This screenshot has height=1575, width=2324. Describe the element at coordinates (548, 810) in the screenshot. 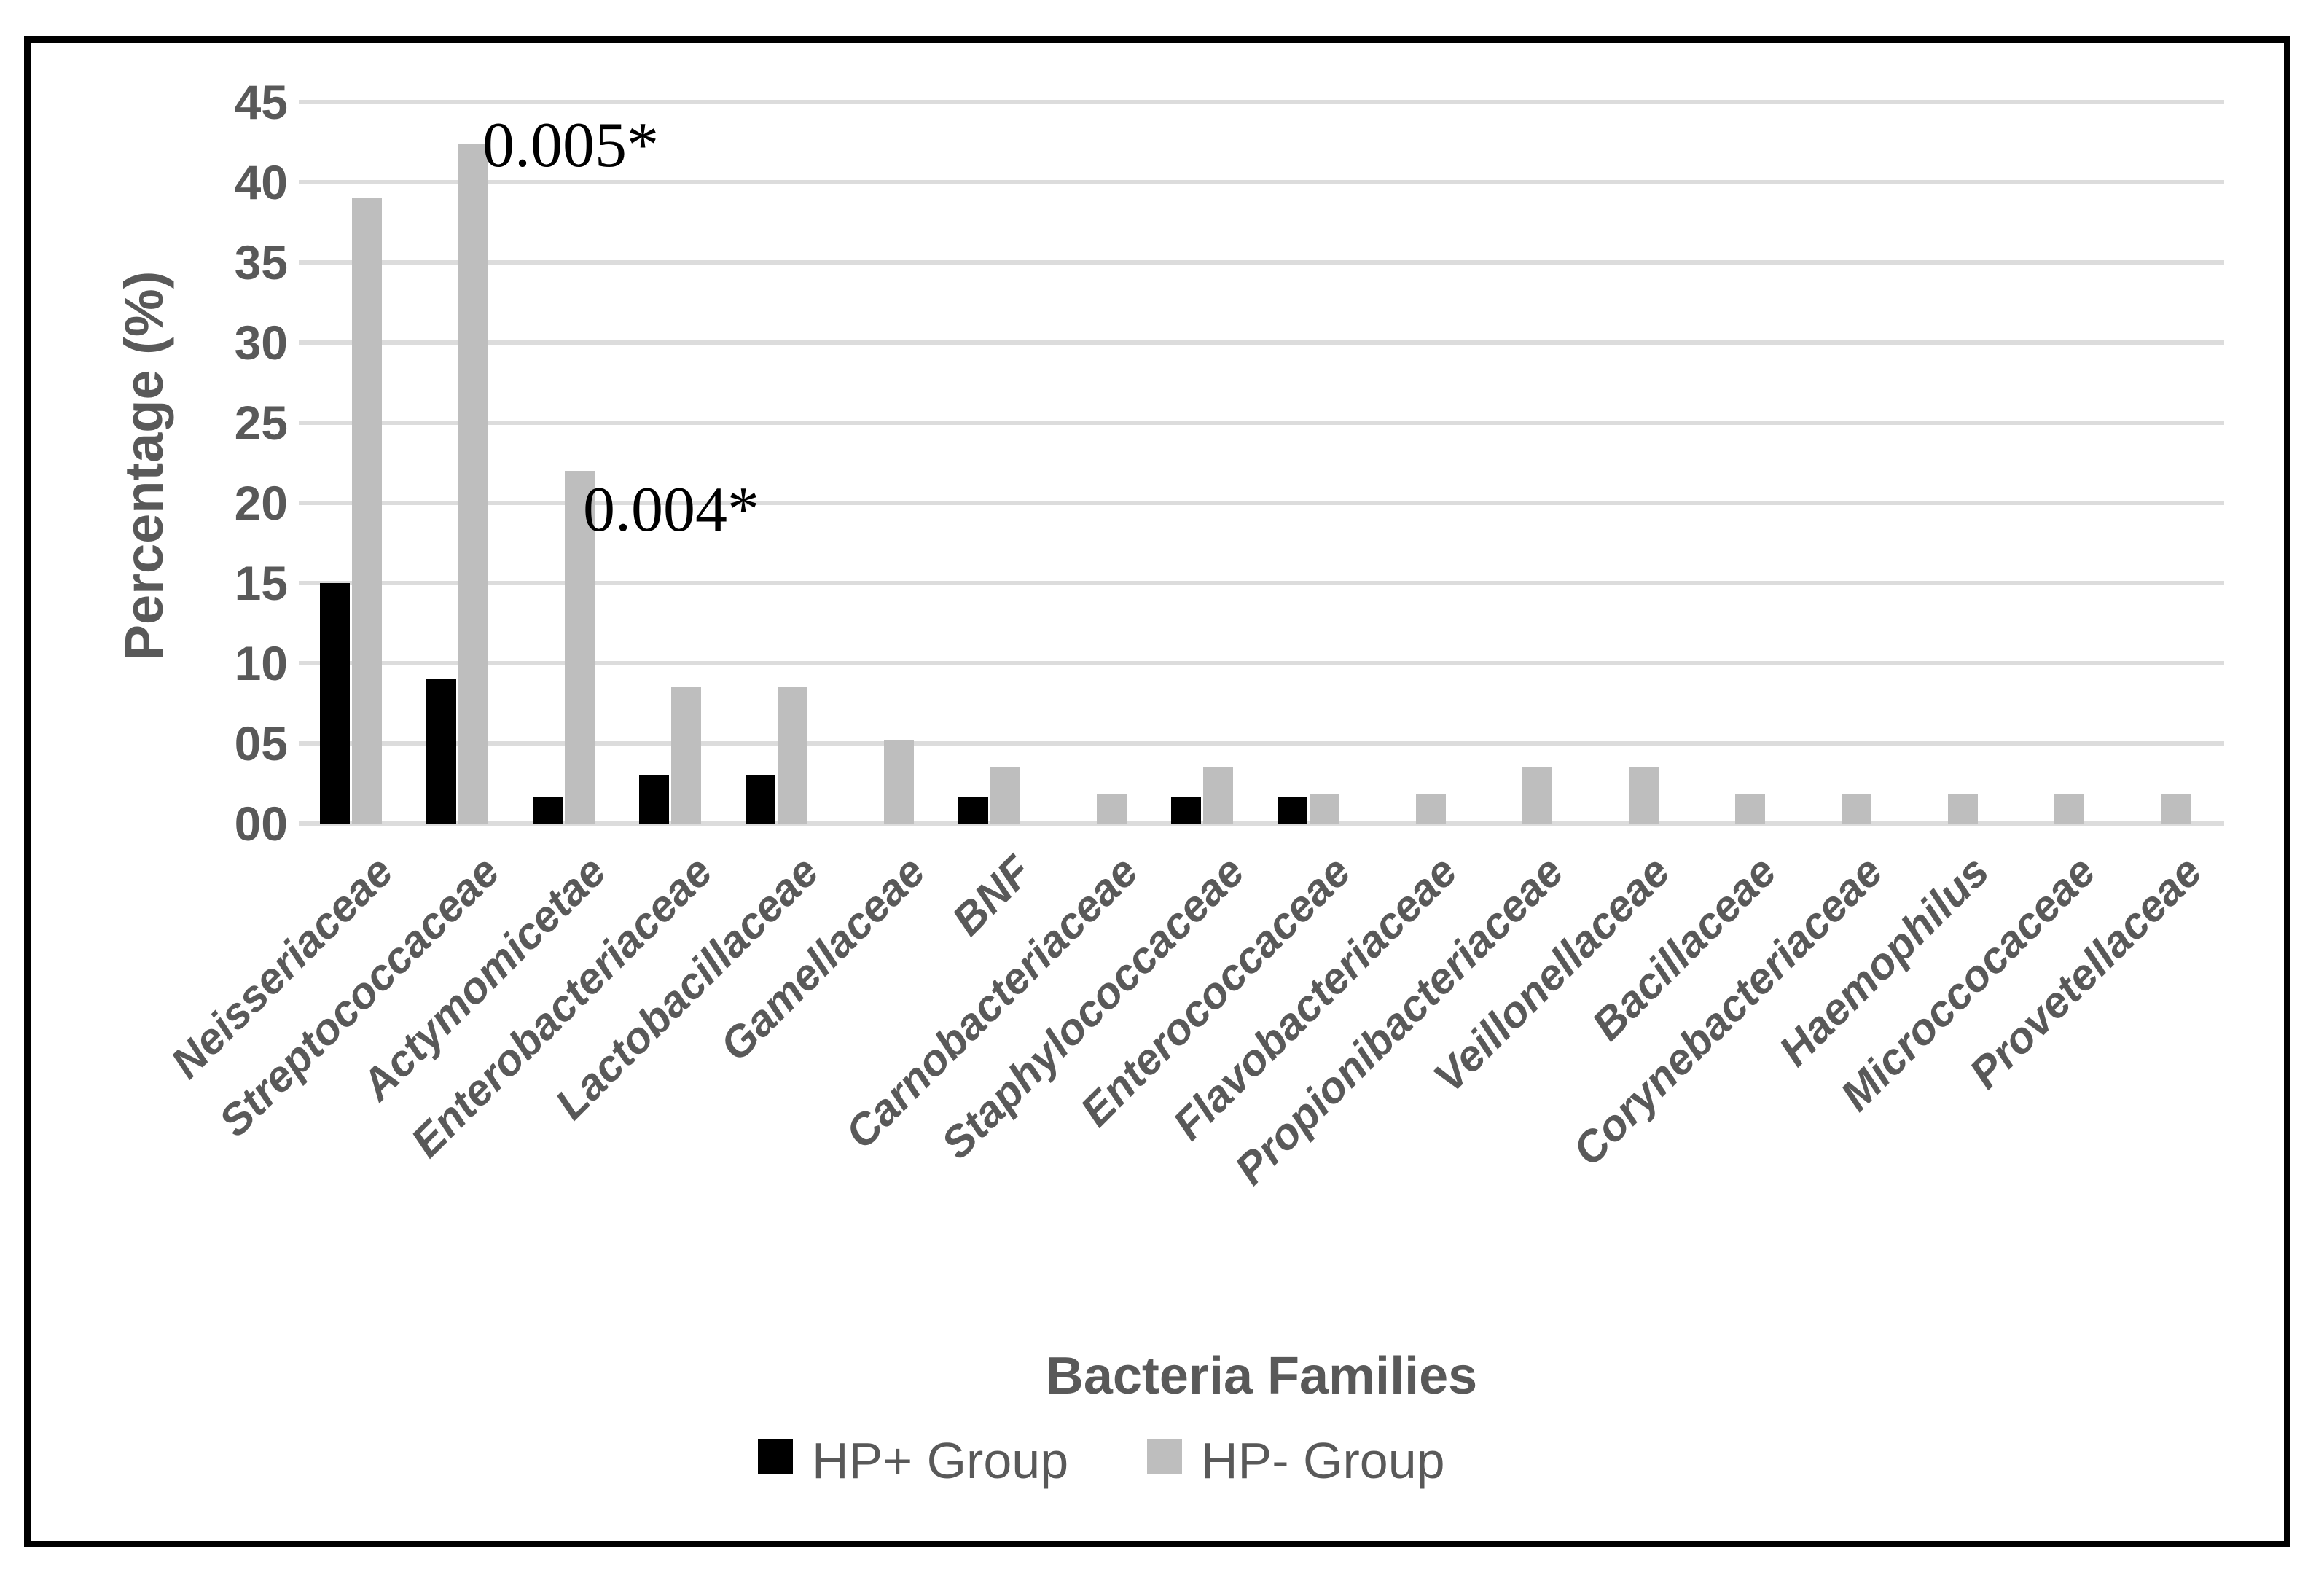

I see `bar-hp-plus-Actymomicetae` at that location.